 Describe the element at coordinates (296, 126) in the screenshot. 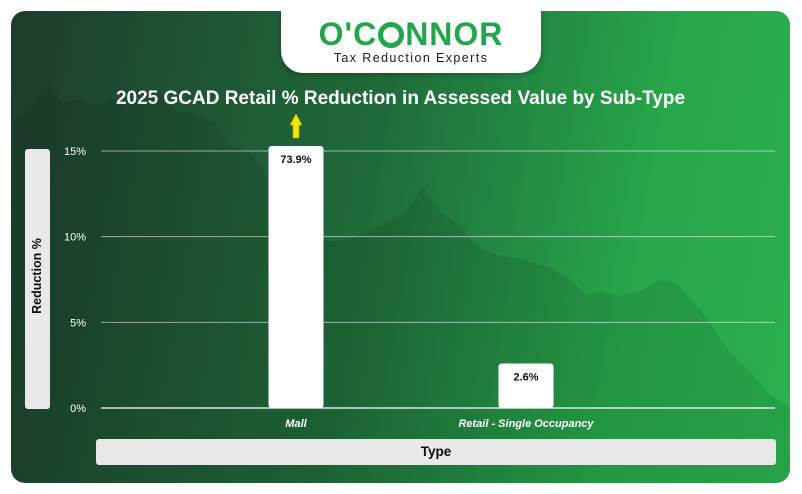

I see `up-arrow-icon` at that location.